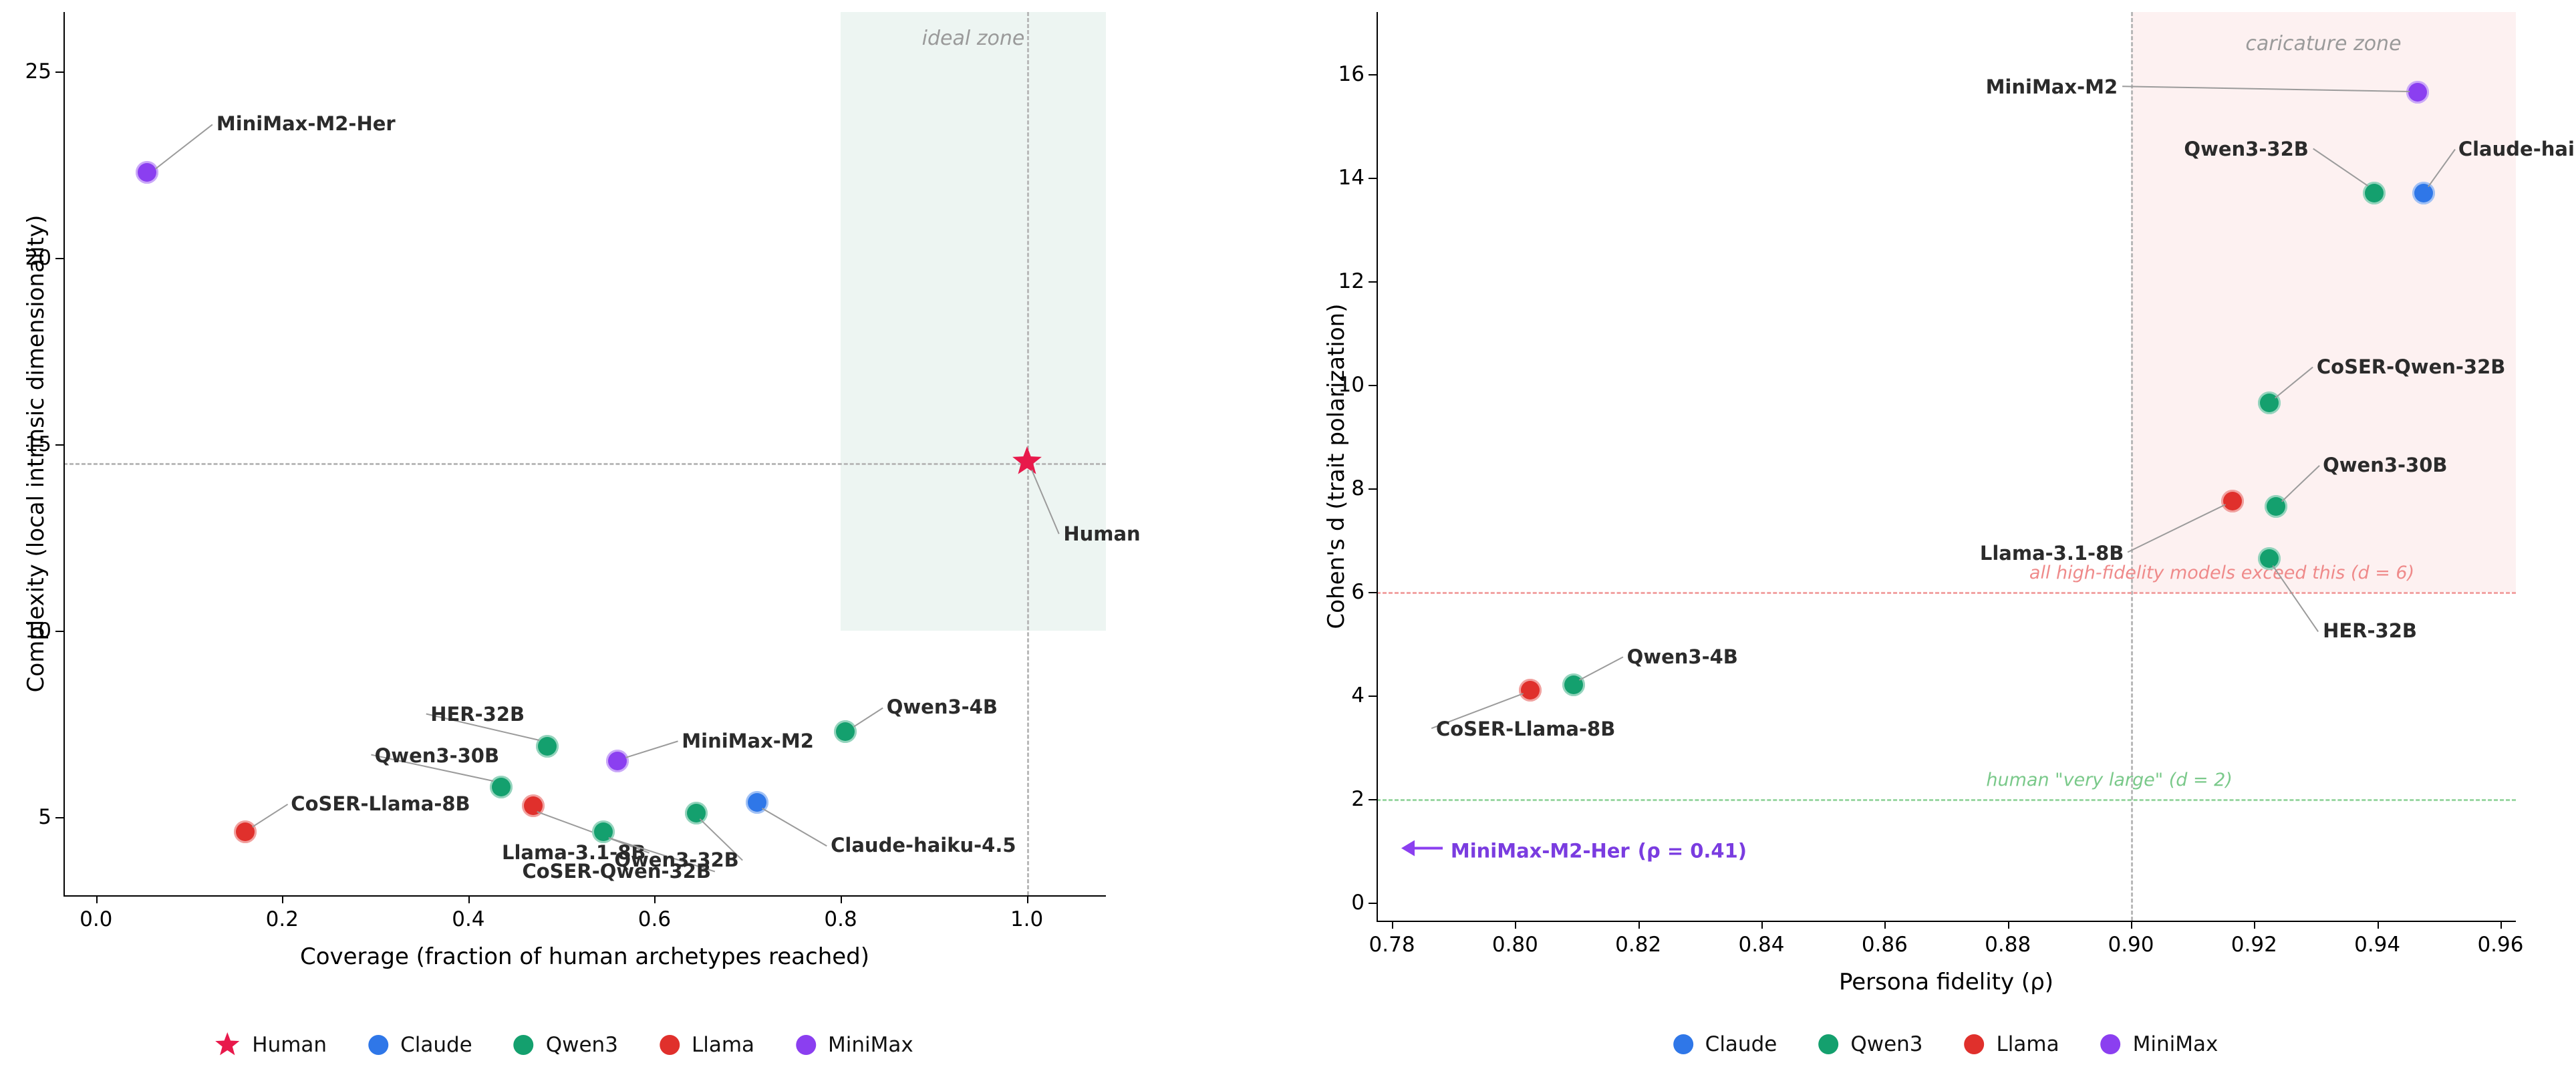 The width and height of the screenshot is (2576, 1075). Describe the element at coordinates (1422, 850) in the screenshot. I see `left-arrow-icon` at that location.